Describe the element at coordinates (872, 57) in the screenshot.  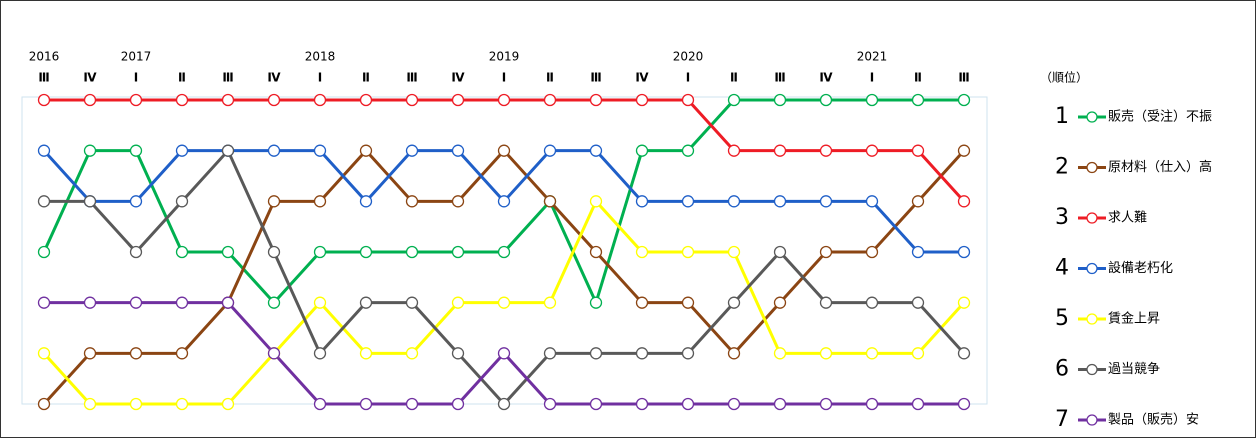
I see `year-label: 2021` at that location.